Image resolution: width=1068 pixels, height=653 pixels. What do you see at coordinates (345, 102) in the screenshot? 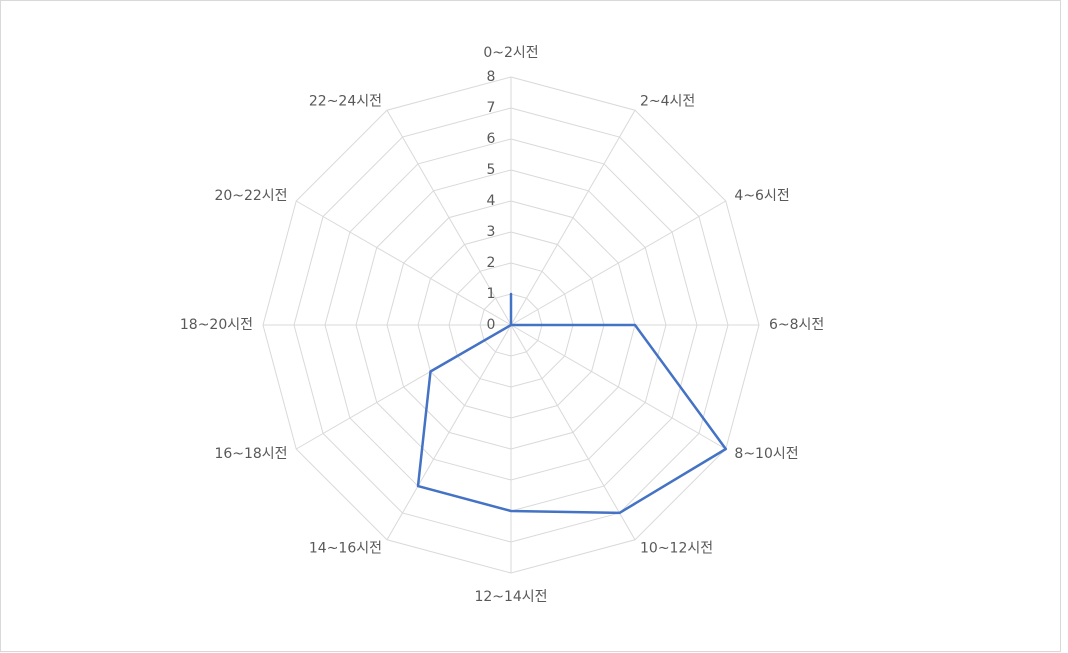
I see `category-label: 22~24시전` at bounding box center [345, 102].